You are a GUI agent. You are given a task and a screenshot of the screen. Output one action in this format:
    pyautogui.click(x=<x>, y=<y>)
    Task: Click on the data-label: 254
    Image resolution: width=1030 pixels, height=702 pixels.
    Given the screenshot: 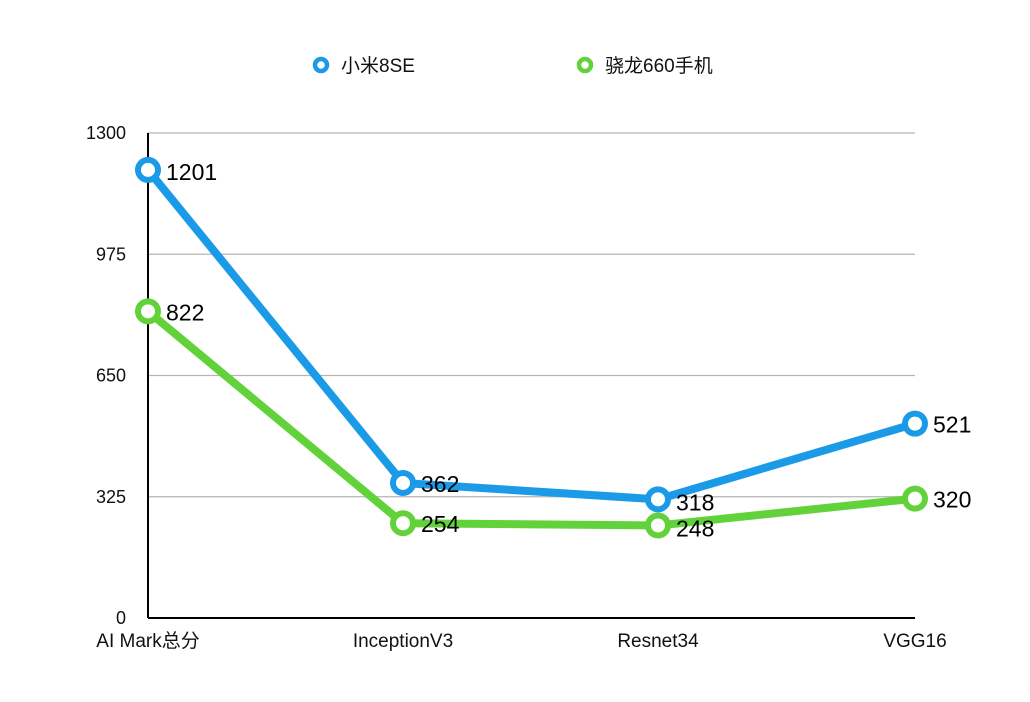 What is the action you would take?
    pyautogui.click(x=440, y=524)
    